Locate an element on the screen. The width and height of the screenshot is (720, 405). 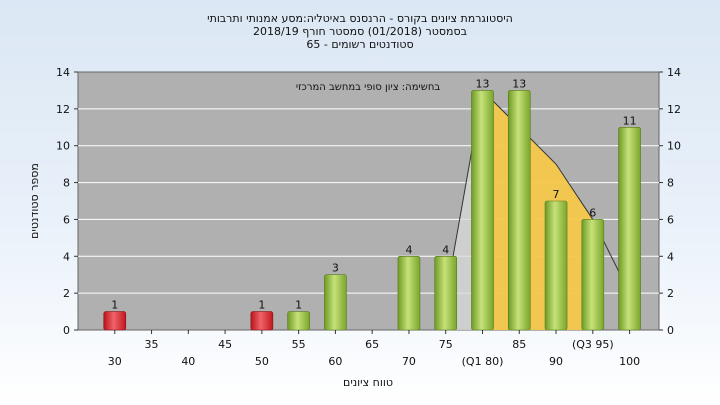
bar-label-90: 7 is located at coordinates (556, 194).